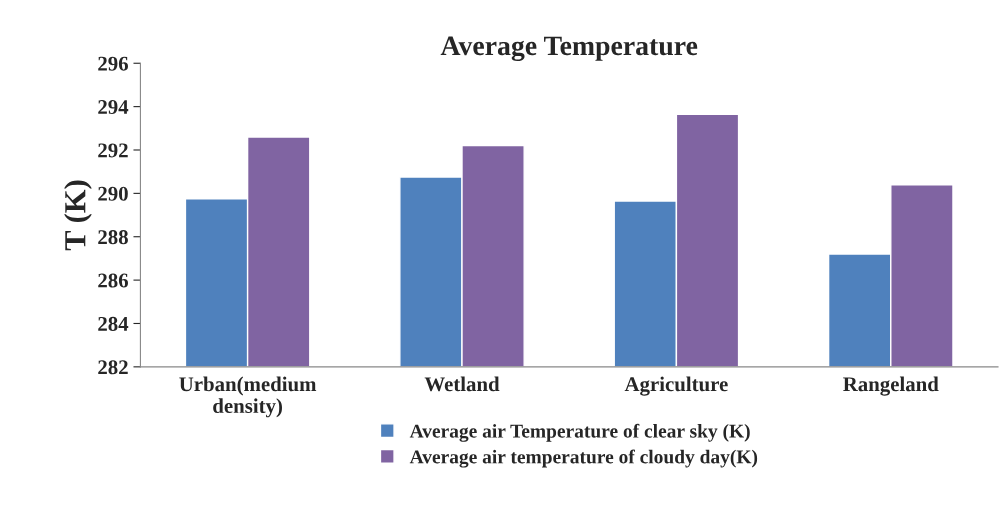  What do you see at coordinates (113, 63) in the screenshot?
I see `y-tick-label: 296` at bounding box center [113, 63].